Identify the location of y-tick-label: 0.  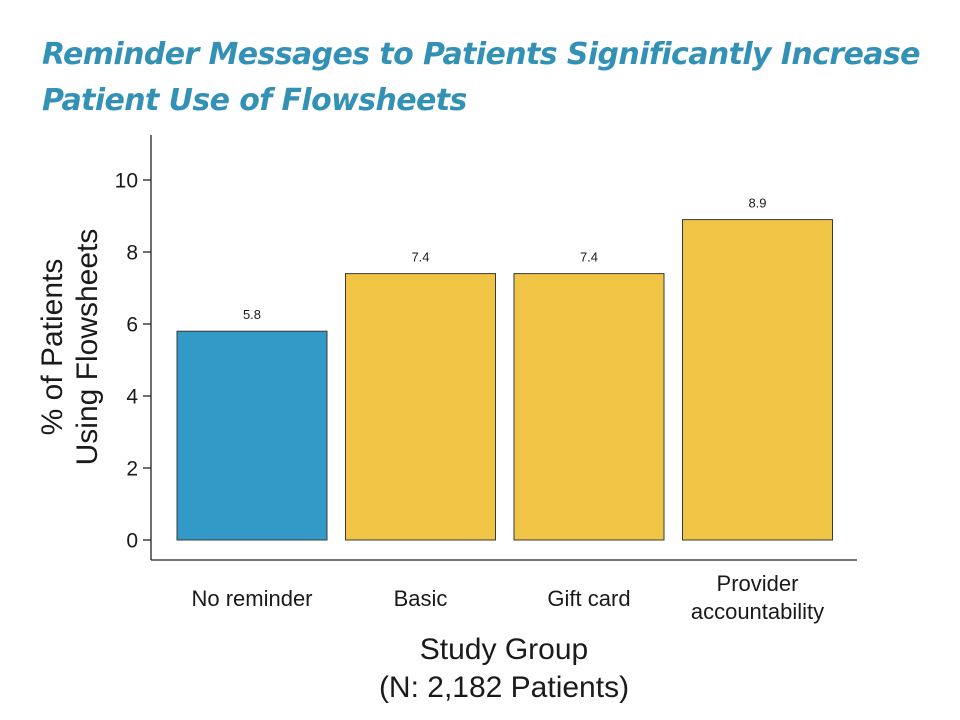
(132, 541).